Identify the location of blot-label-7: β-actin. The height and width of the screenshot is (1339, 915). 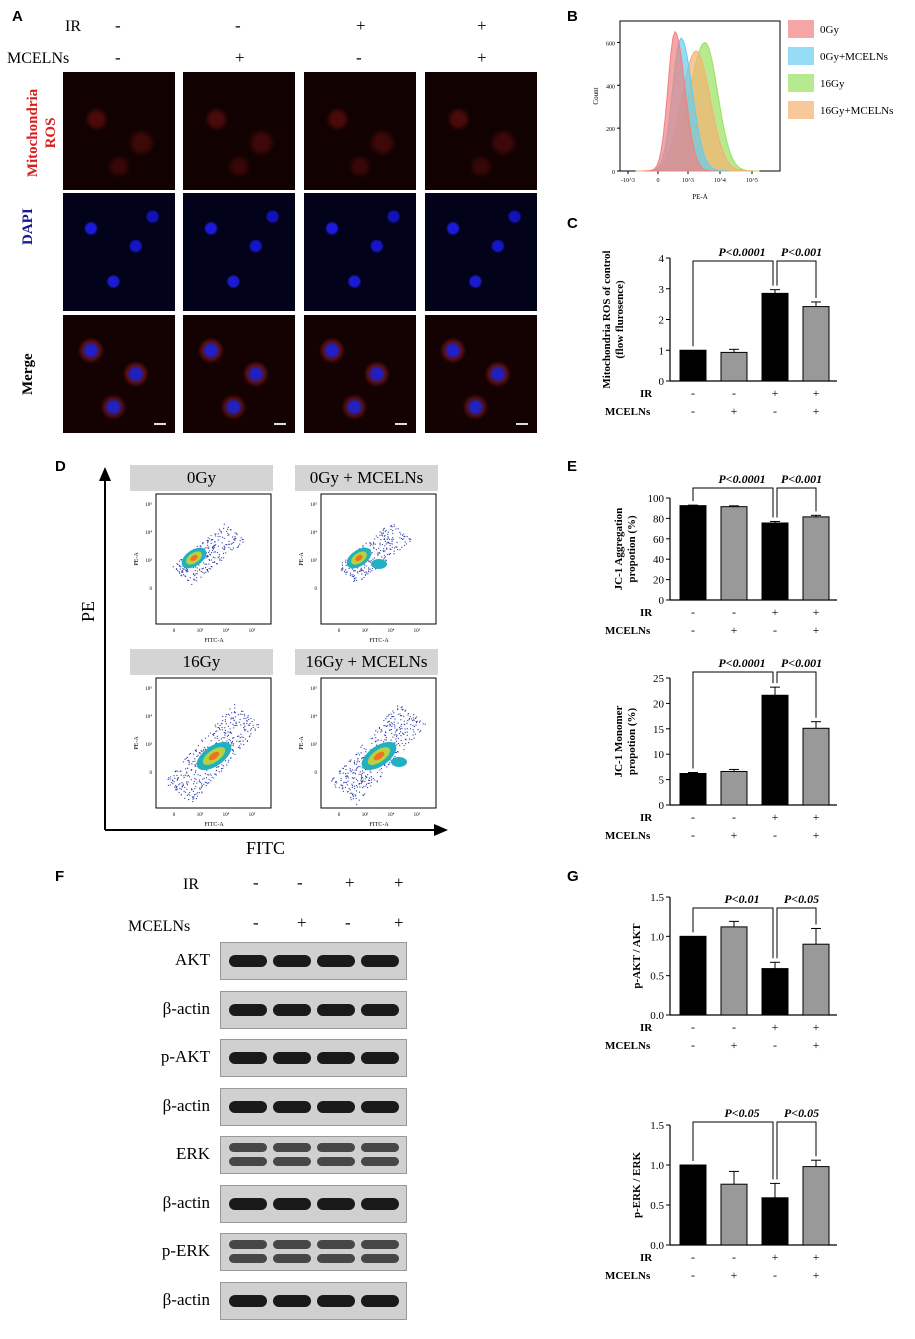
(186, 1299).